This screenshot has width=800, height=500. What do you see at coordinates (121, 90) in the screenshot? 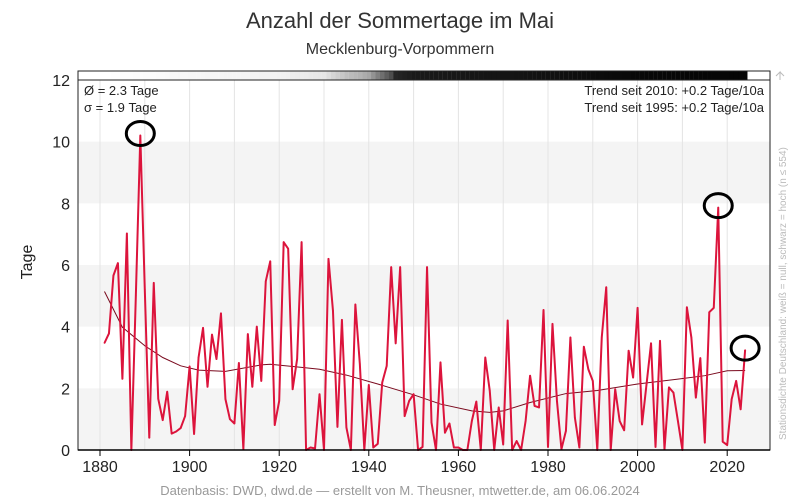
I see `mean-stat: Ø = 2.3 Tage` at bounding box center [121, 90].